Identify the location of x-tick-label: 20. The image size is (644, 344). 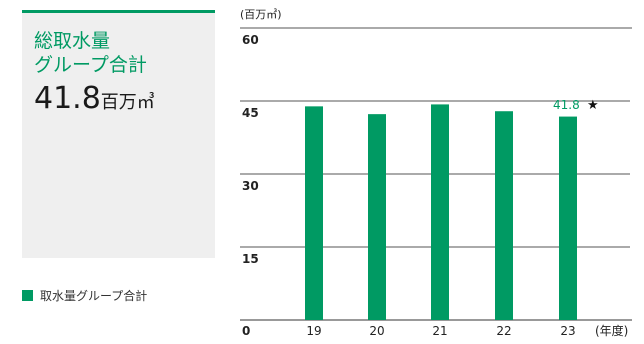
(376, 331).